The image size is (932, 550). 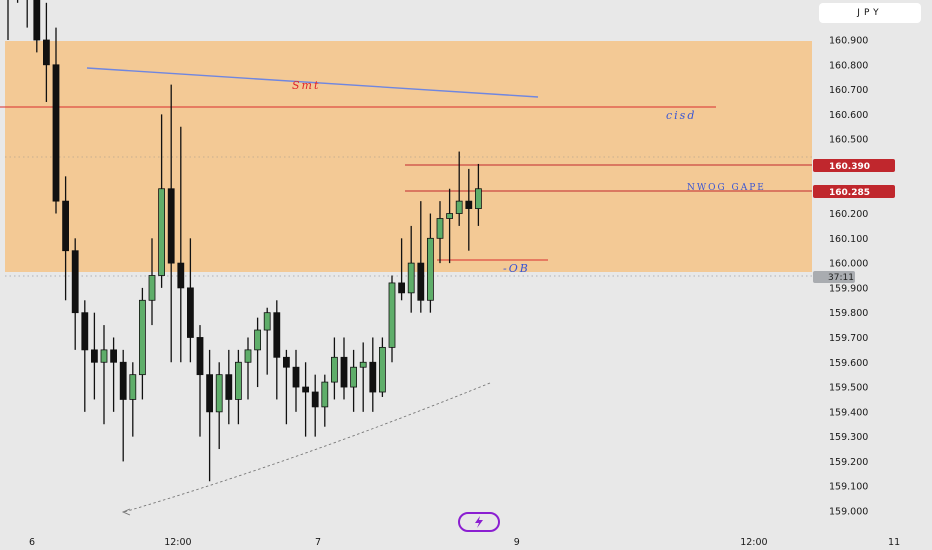 I want to click on projection-curve, so click(x=307, y=447).